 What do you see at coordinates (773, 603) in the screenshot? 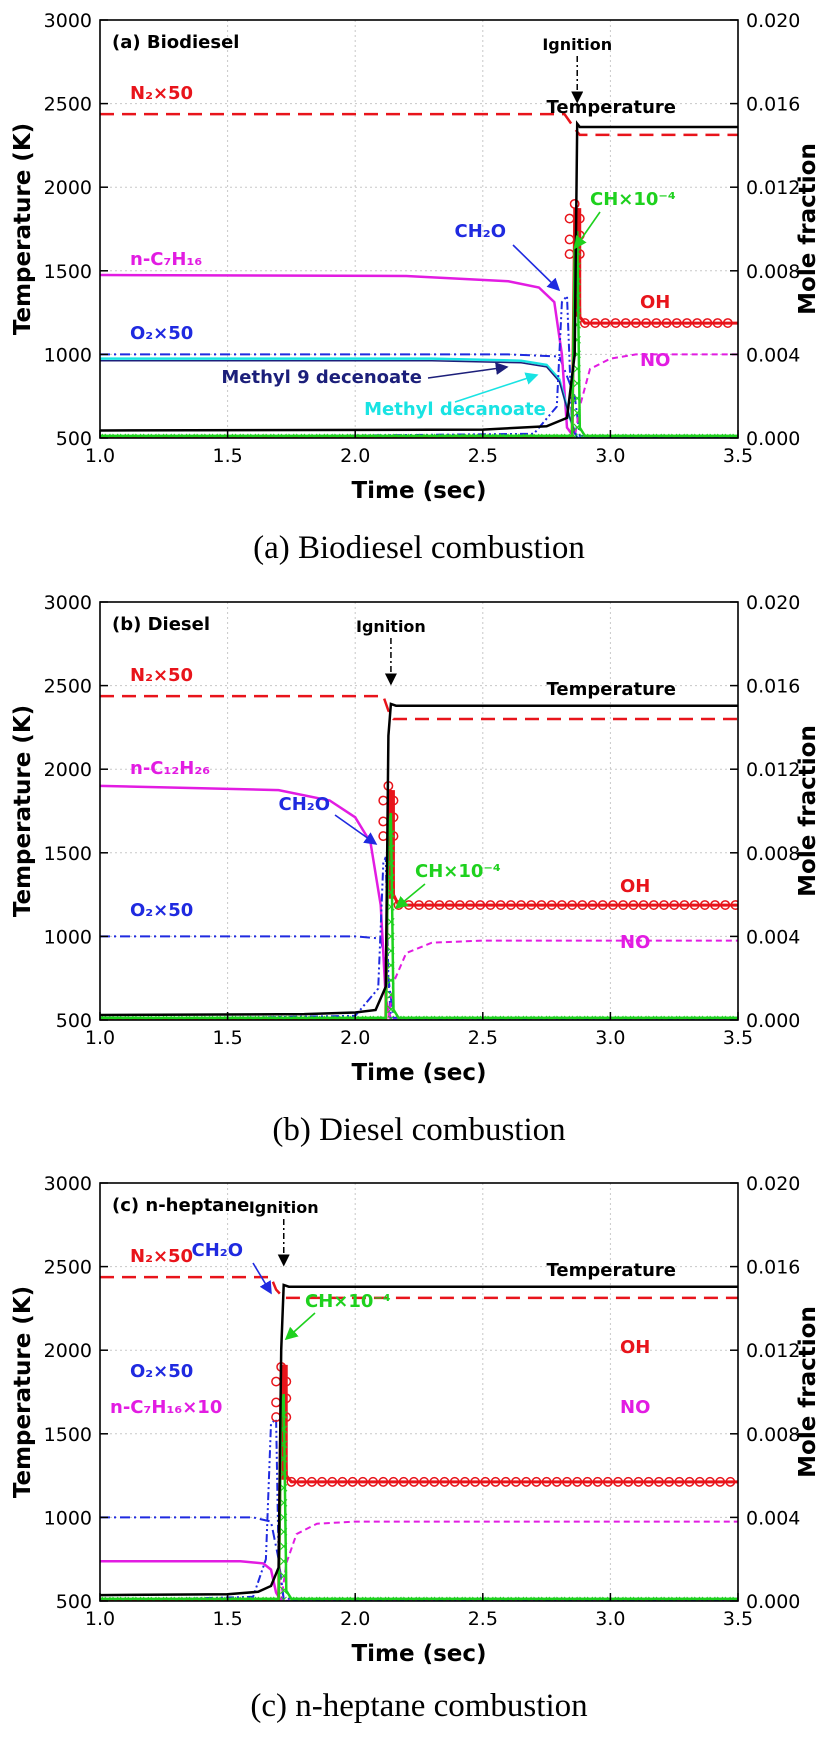
I see `y2-tick-label: 0.020` at bounding box center [773, 603].